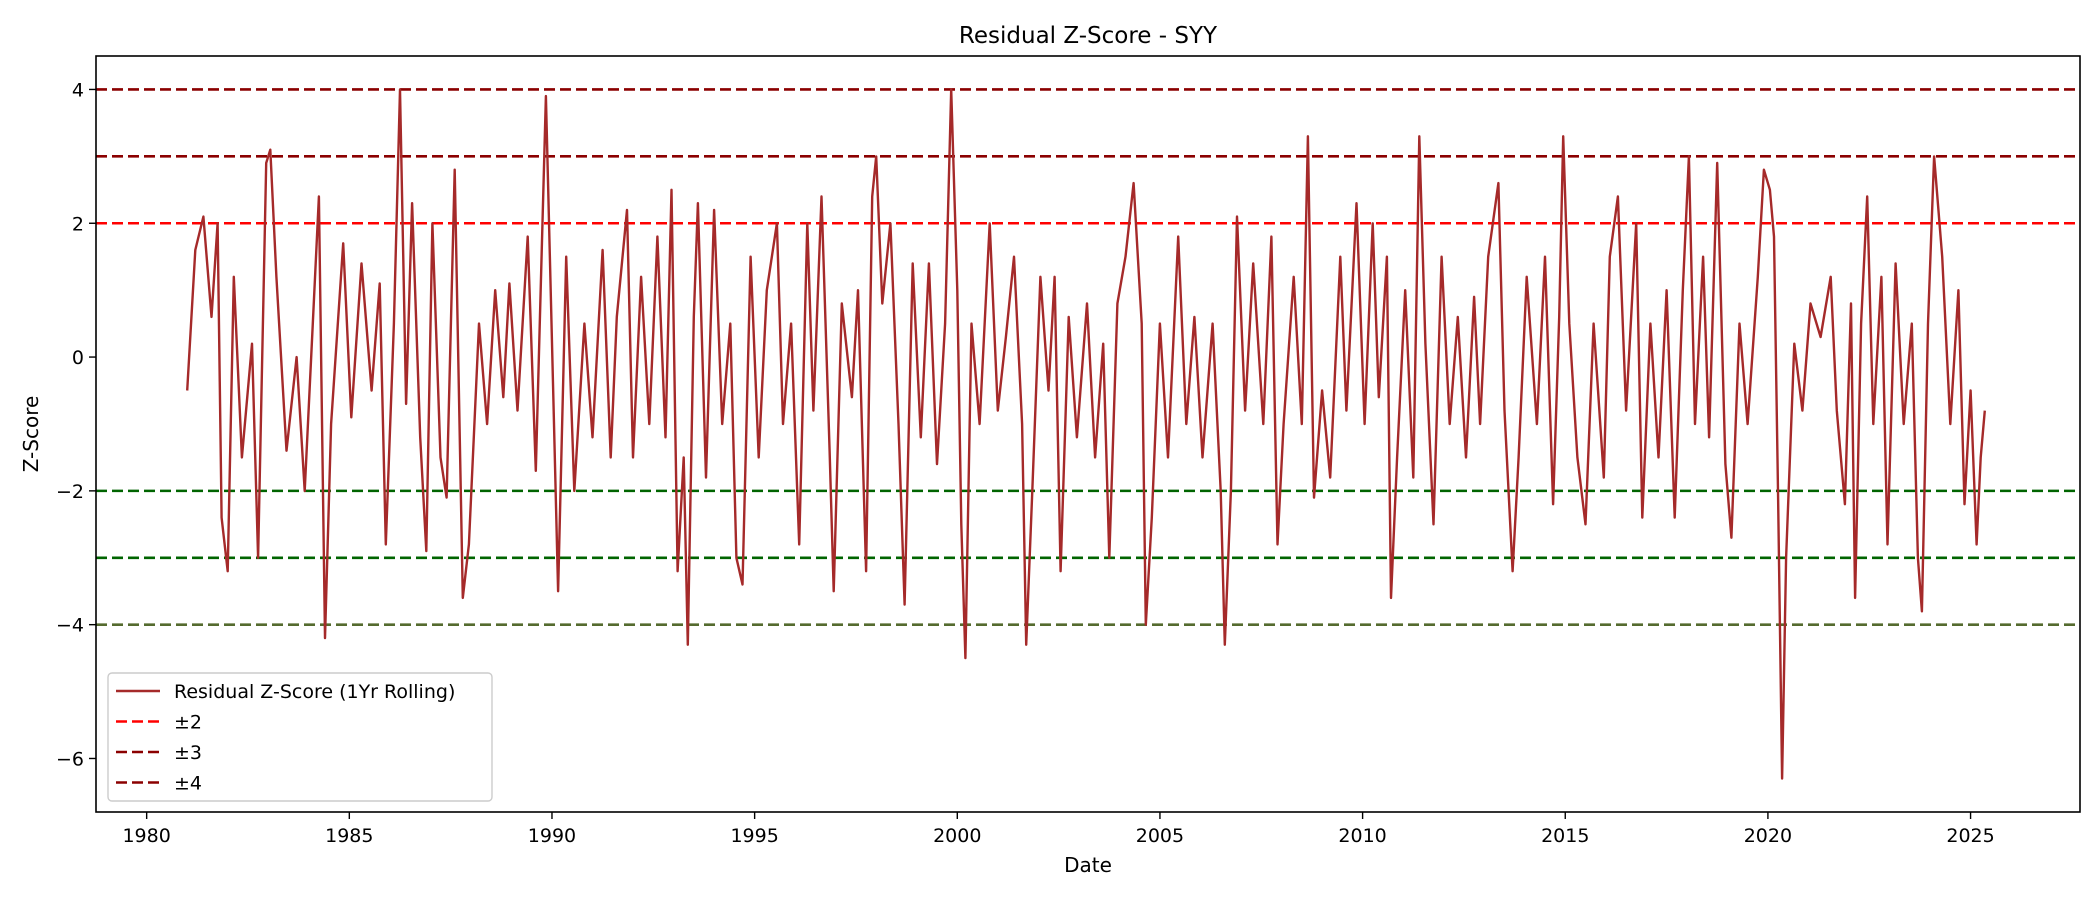 The height and width of the screenshot is (900, 2100). I want to click on x-tick-label: 2000, so click(957, 836).